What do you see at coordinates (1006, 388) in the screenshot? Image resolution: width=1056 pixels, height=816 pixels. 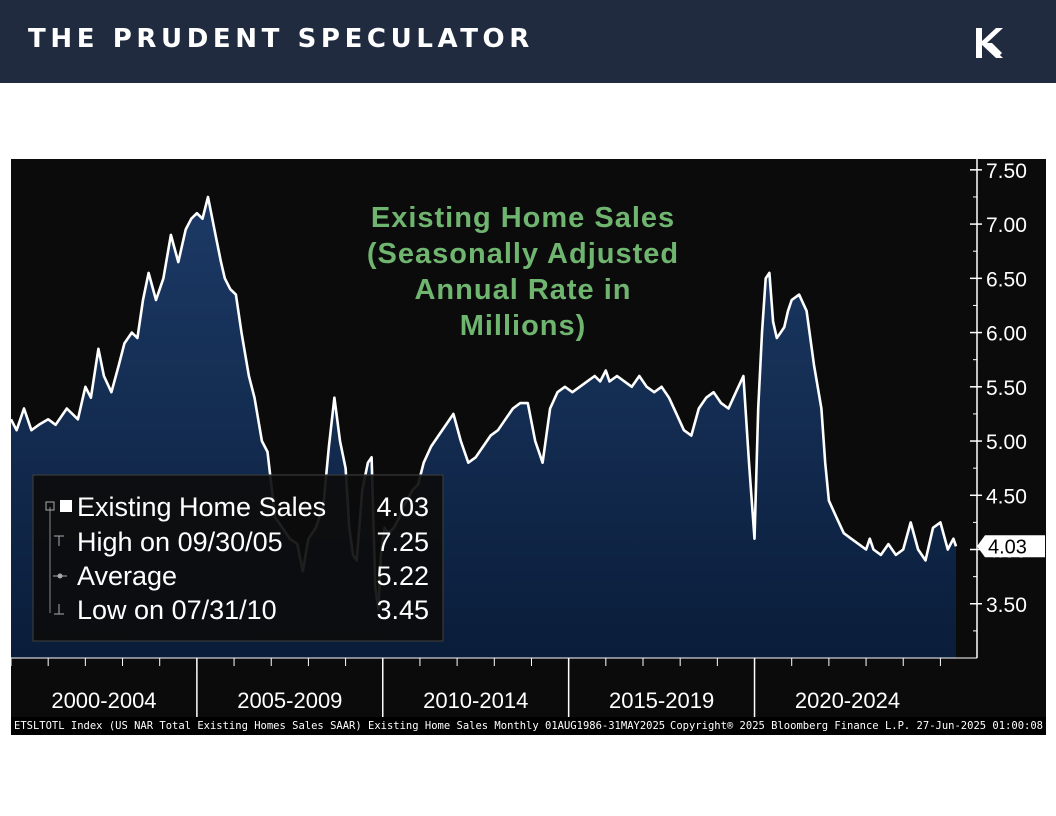 I see `y-tick-label: 5.50` at bounding box center [1006, 388].